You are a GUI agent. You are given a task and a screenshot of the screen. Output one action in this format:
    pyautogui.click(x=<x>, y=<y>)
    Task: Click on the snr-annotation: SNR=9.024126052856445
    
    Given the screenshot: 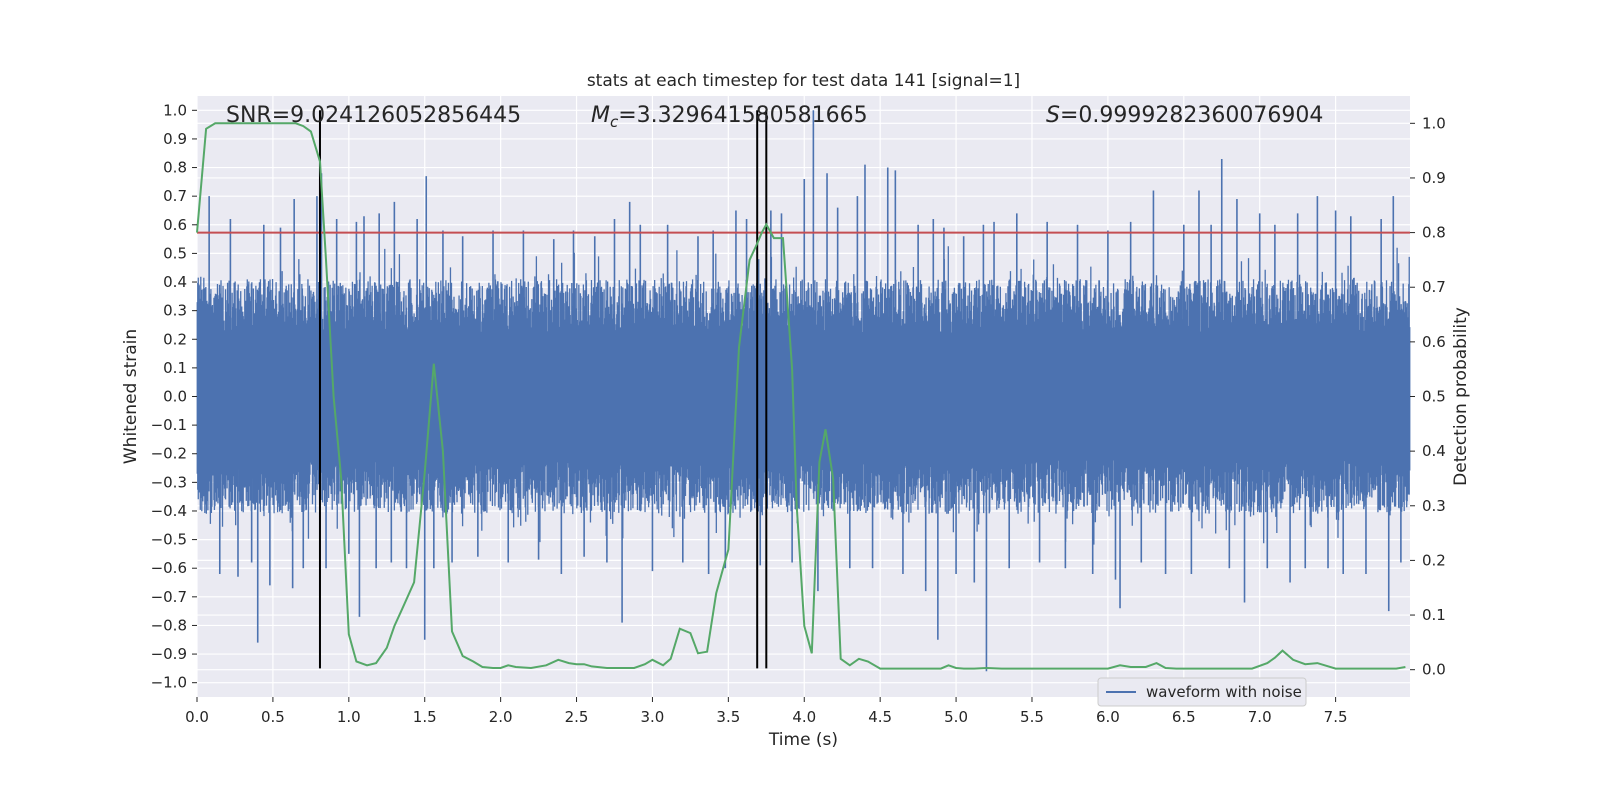 What is the action you would take?
    pyautogui.click(x=373, y=115)
    